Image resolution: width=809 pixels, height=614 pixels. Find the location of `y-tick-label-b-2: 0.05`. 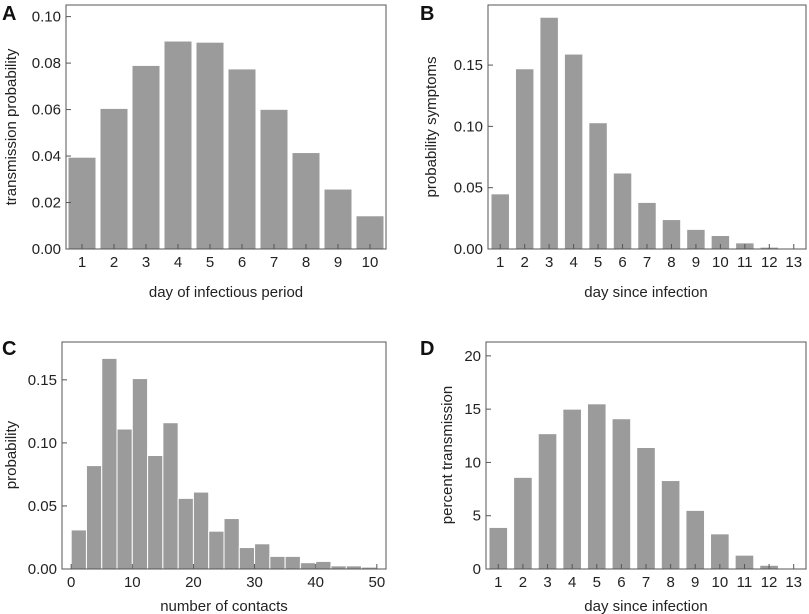

y-tick-label-b-2: 0.05 is located at coordinates (468, 188).